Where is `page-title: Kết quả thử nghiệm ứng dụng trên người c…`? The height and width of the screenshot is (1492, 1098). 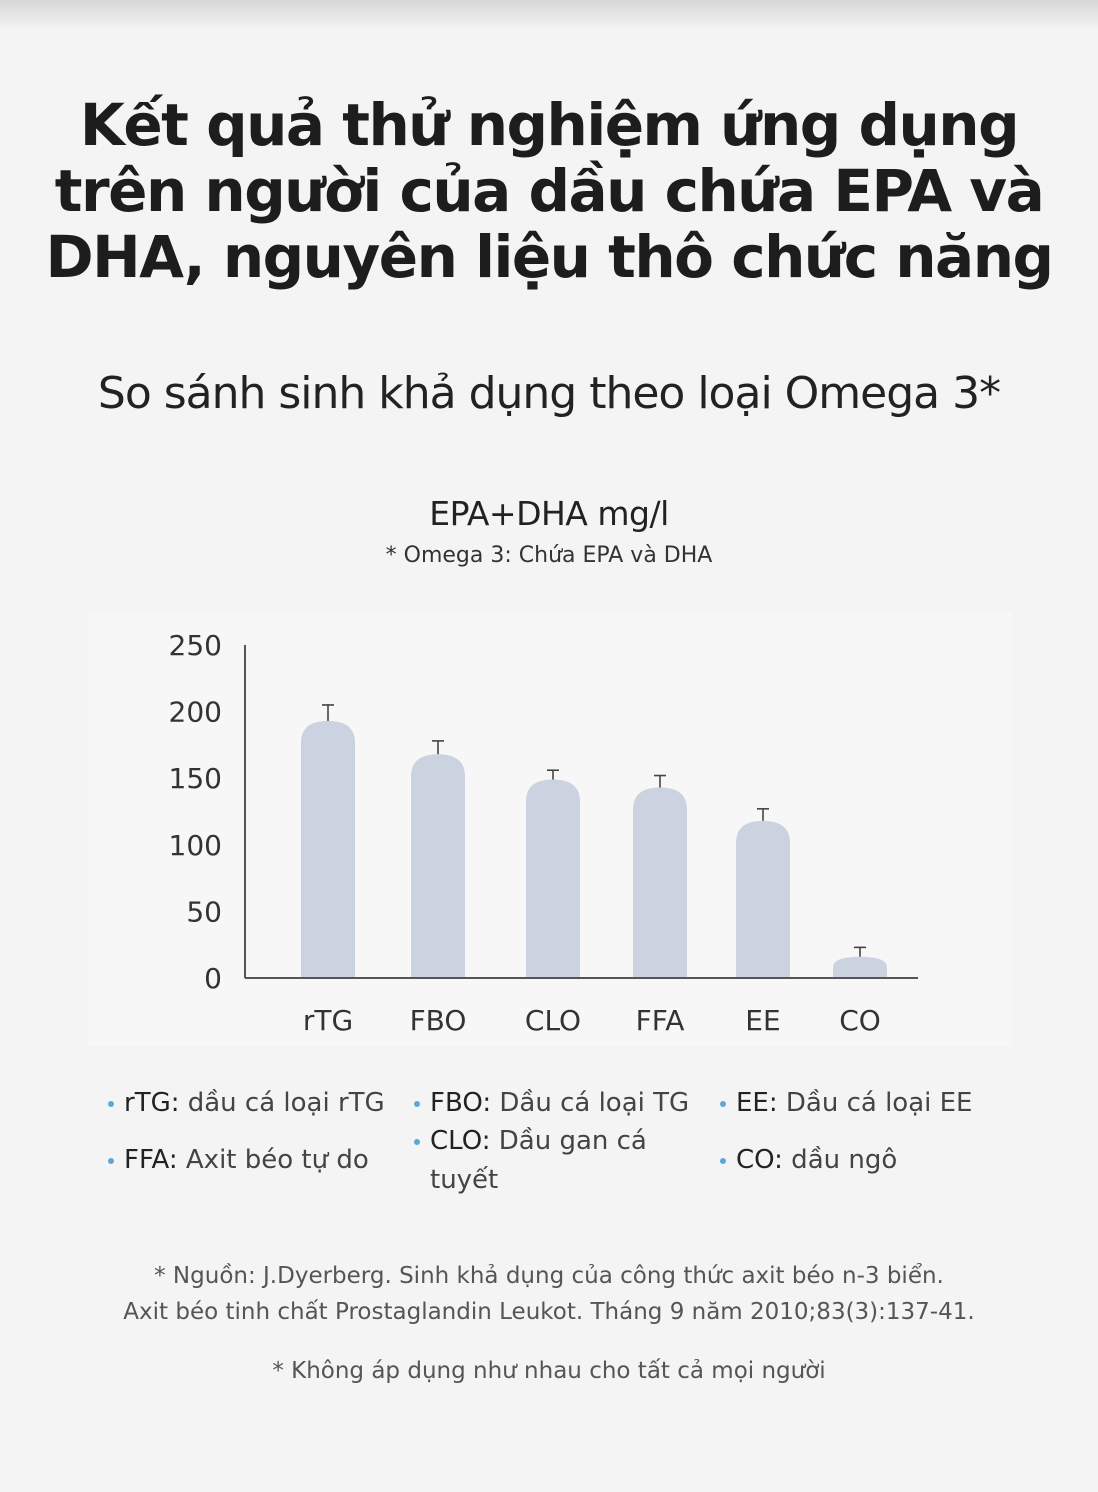 page-title: Kết quả thử nghiệm ứng dụng trên người c… is located at coordinates (549, 191).